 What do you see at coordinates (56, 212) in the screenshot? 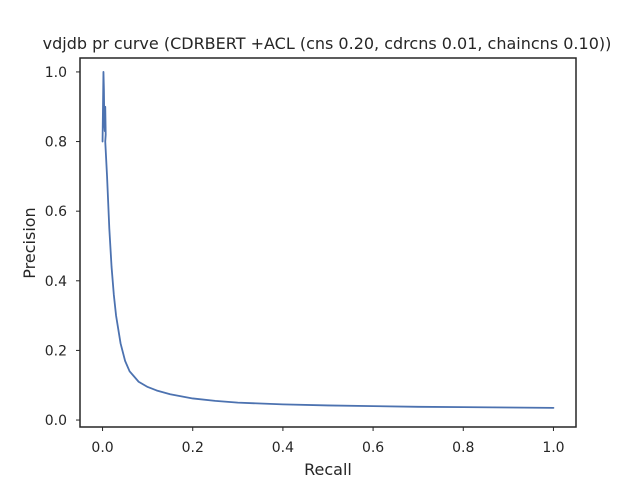
I see `y-tick-label: 0.6` at bounding box center [56, 212].